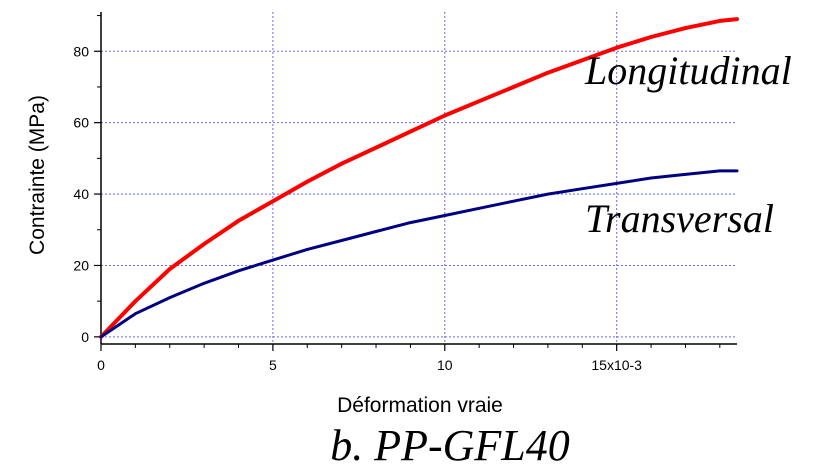  Describe the element at coordinates (81, 194) in the screenshot. I see `y-tick-label: 40` at that location.